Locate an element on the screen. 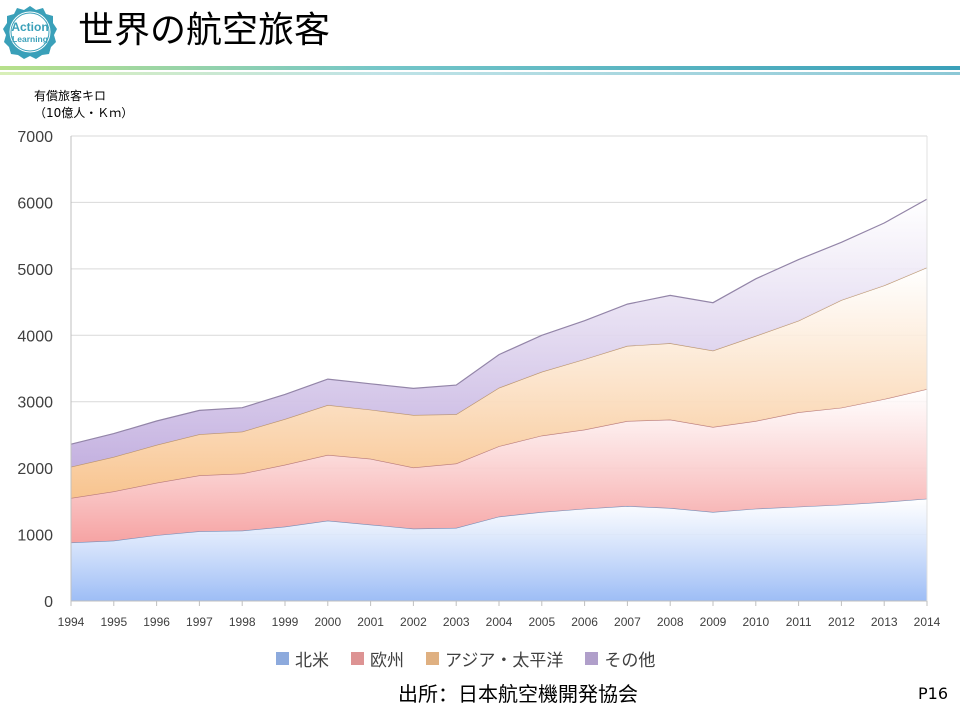 The width and height of the screenshot is (960, 720). legend-swatch-other is located at coordinates (592, 658).